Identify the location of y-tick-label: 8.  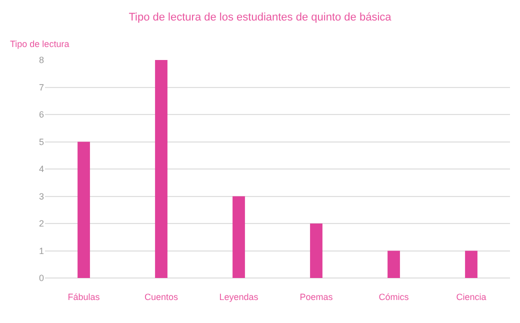
(41, 60).